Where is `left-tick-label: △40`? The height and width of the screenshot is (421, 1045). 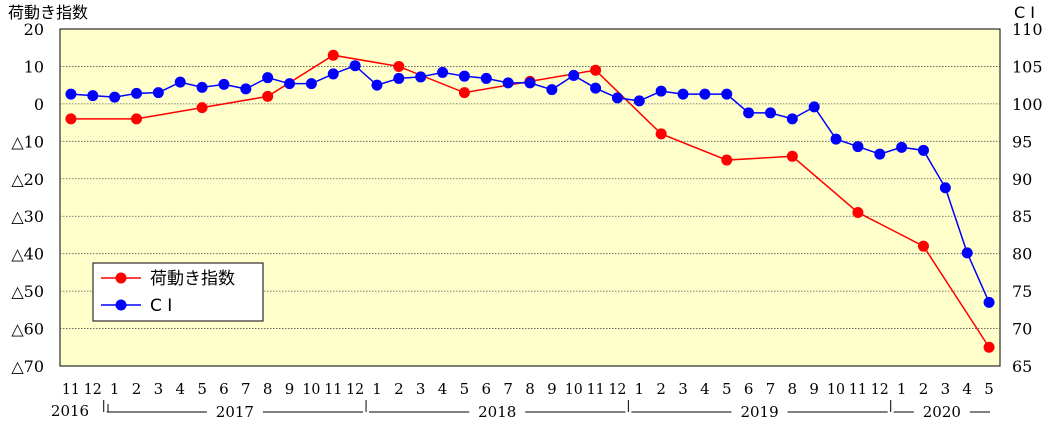 left-tick-label: △40 is located at coordinates (27, 254).